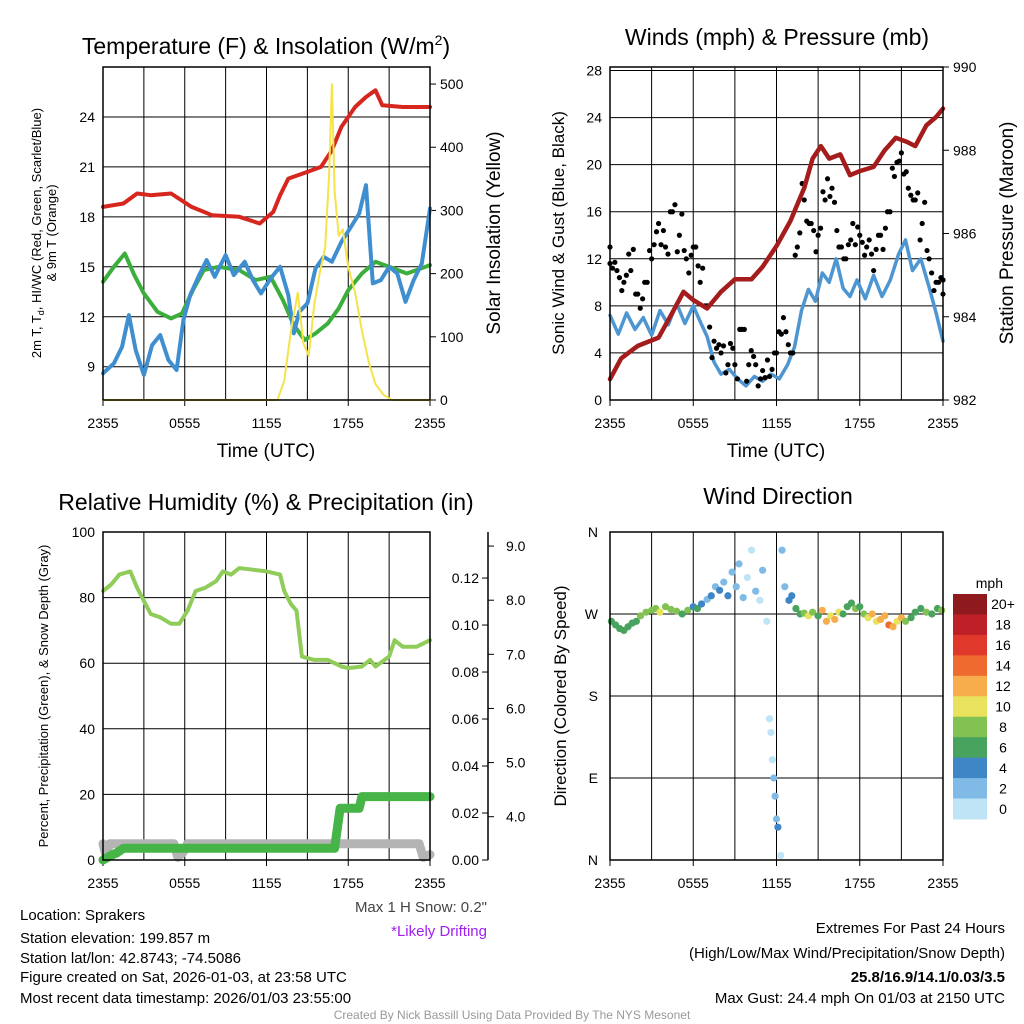 The image size is (1024, 1024). Describe the element at coordinates (989, 583) in the screenshot. I see `colorbar-title: mph` at that location.